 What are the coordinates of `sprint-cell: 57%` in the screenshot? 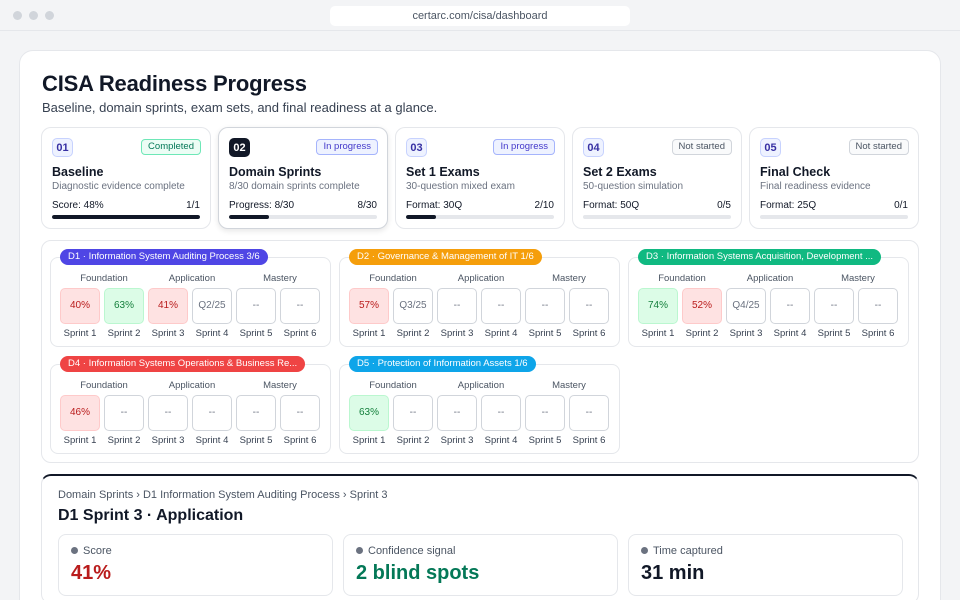 It's located at (369, 306).